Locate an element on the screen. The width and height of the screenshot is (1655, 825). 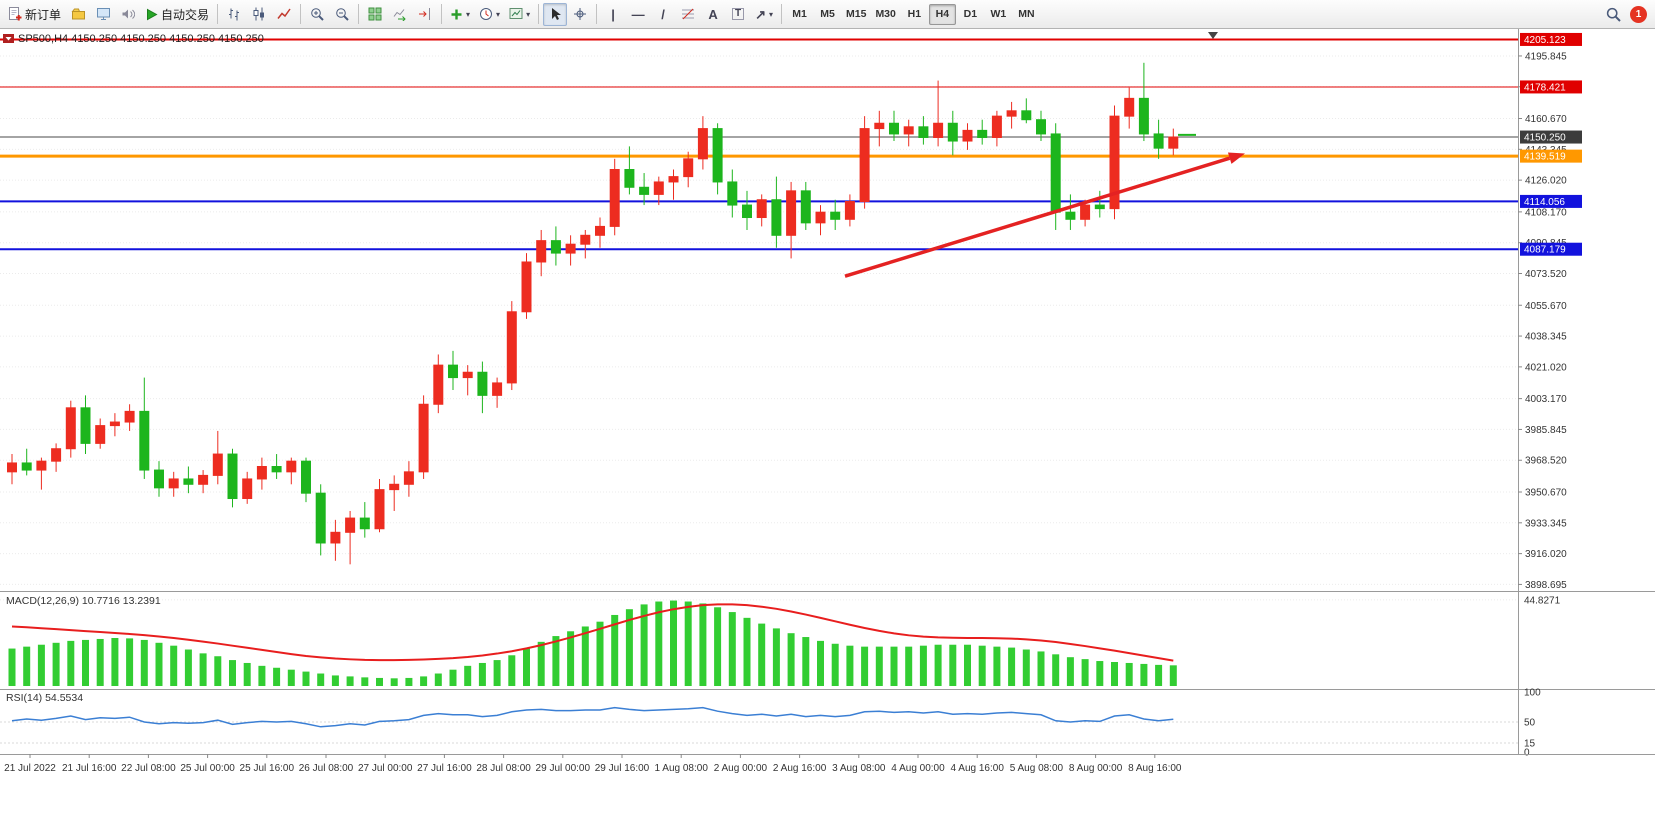
tile-windows-button is located at coordinates (375, 14).